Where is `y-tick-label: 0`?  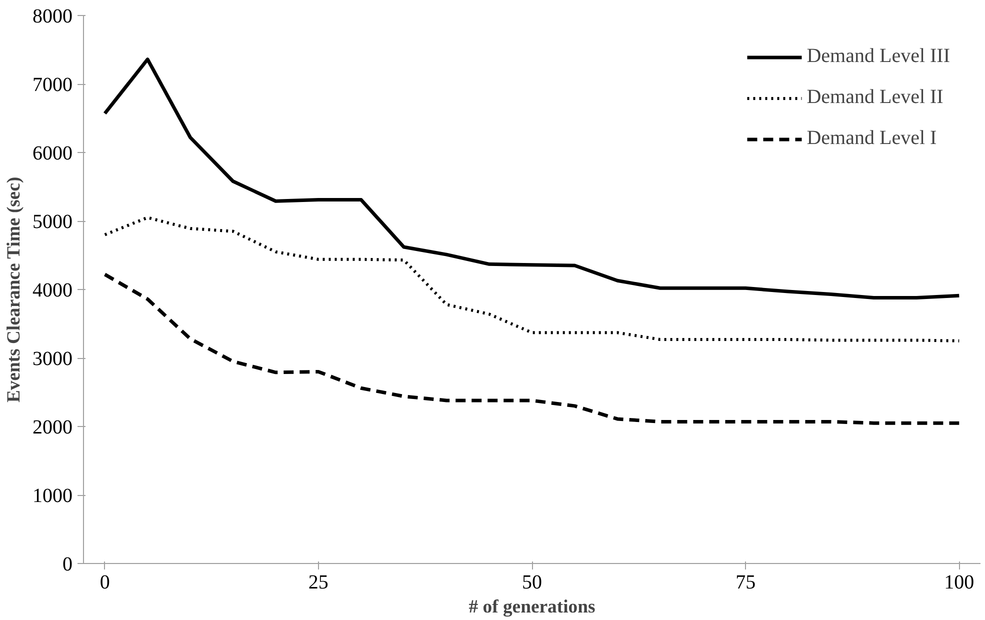 y-tick-label: 0 is located at coordinates (67, 565).